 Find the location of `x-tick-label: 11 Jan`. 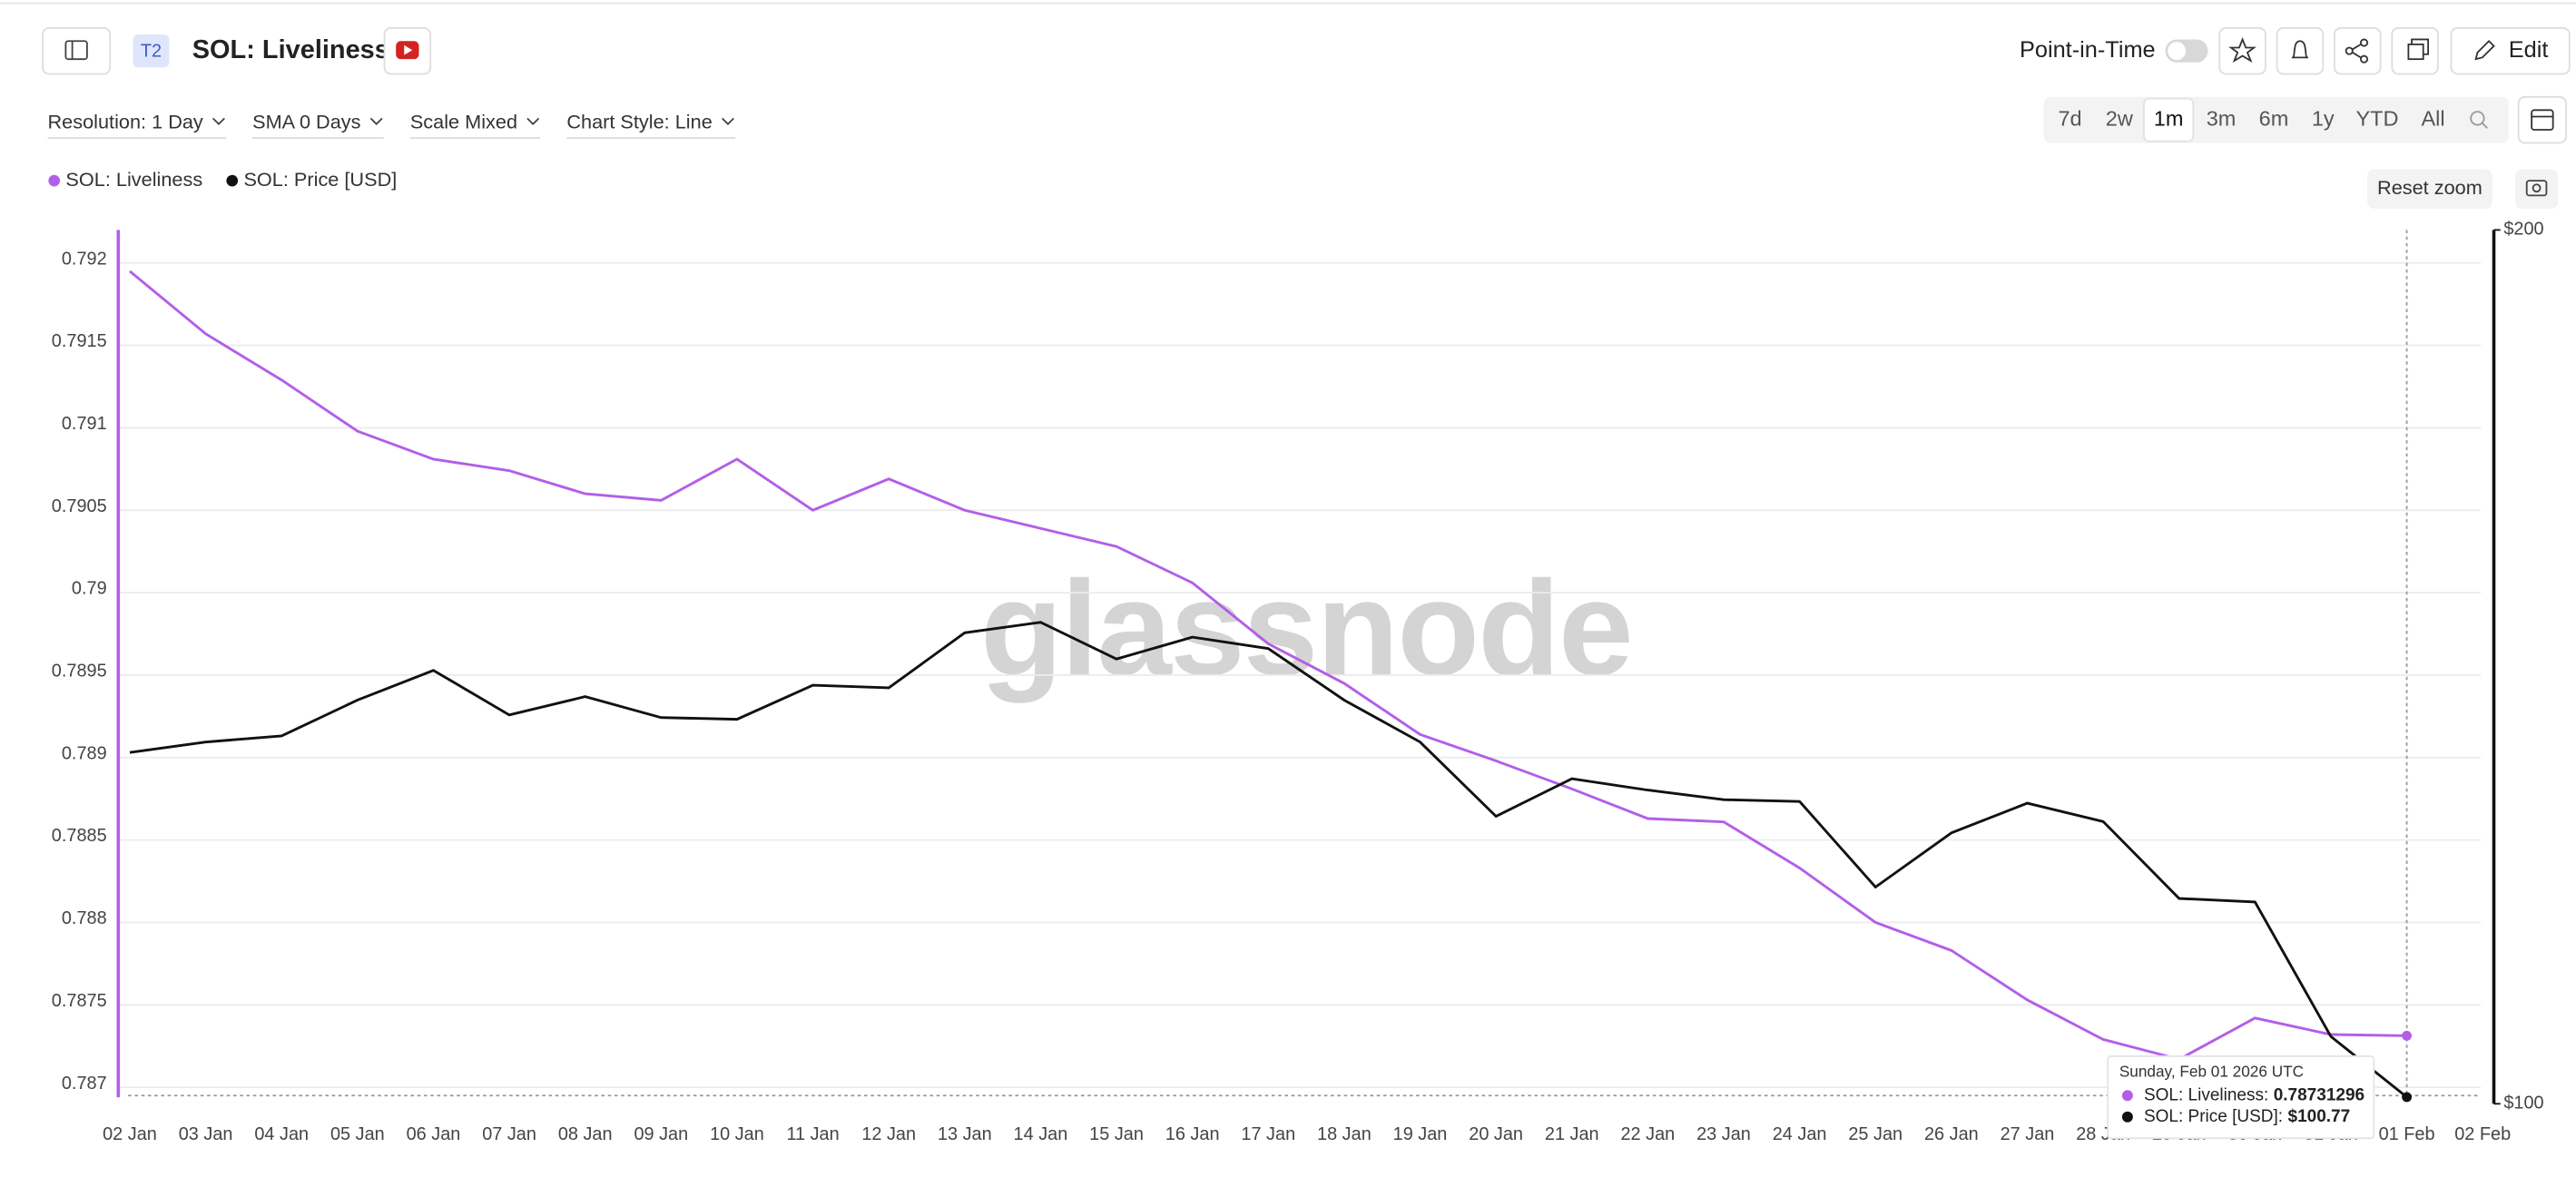

x-tick-label: 11 Jan is located at coordinates (812, 1134).